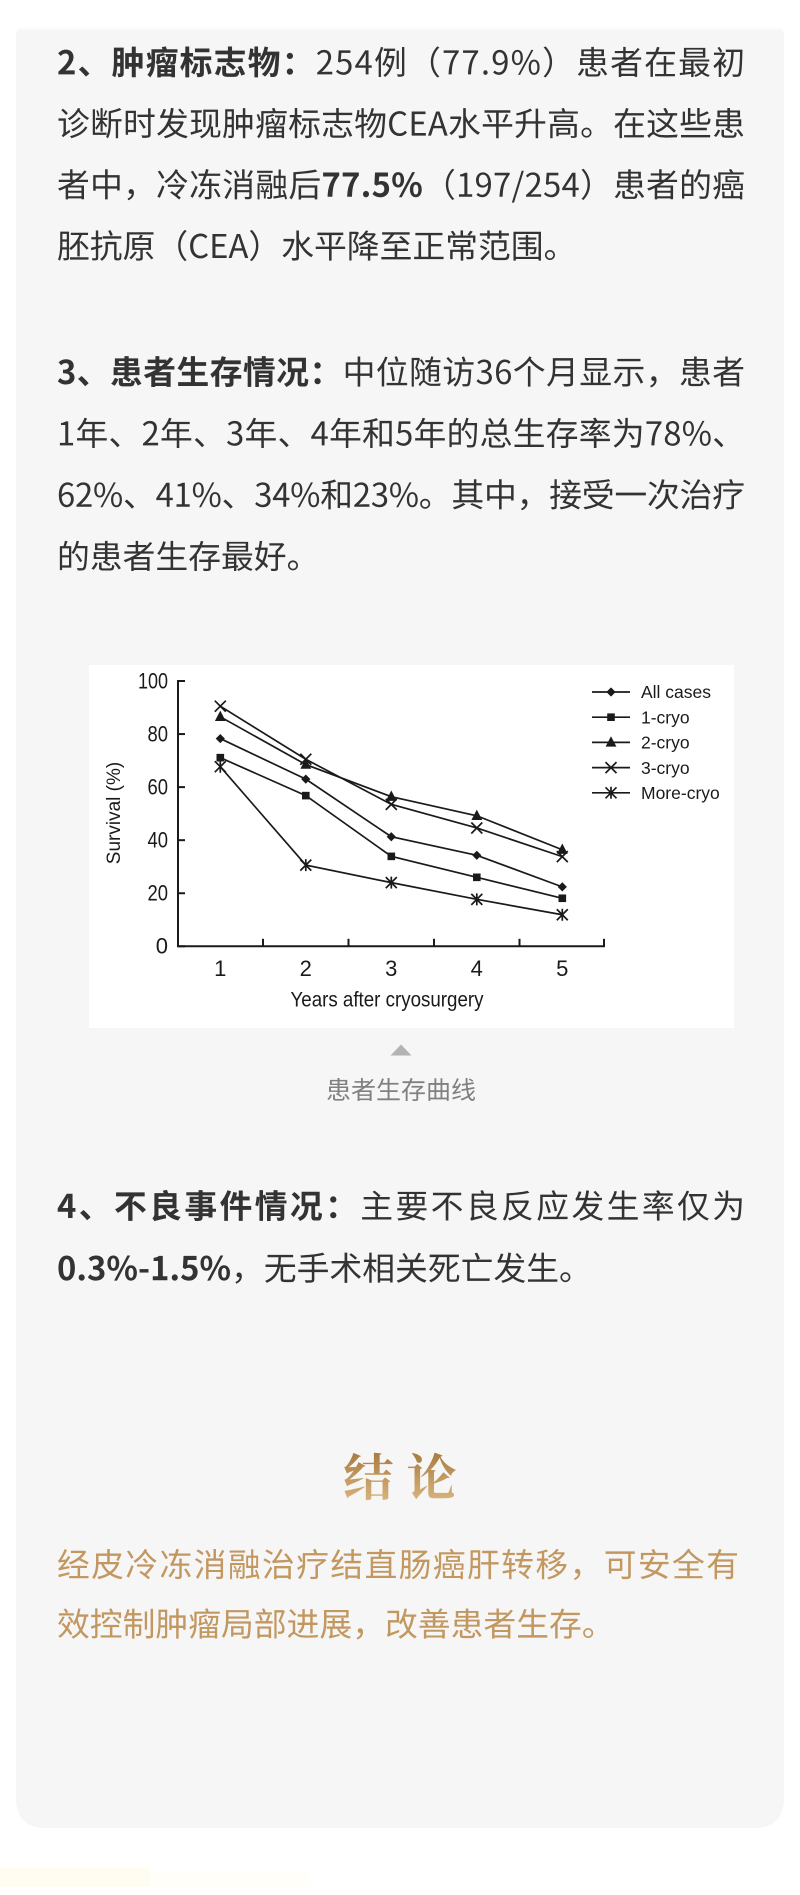 The height and width of the screenshot is (1895, 800). I want to click on svg-text: 20, so click(158, 893).